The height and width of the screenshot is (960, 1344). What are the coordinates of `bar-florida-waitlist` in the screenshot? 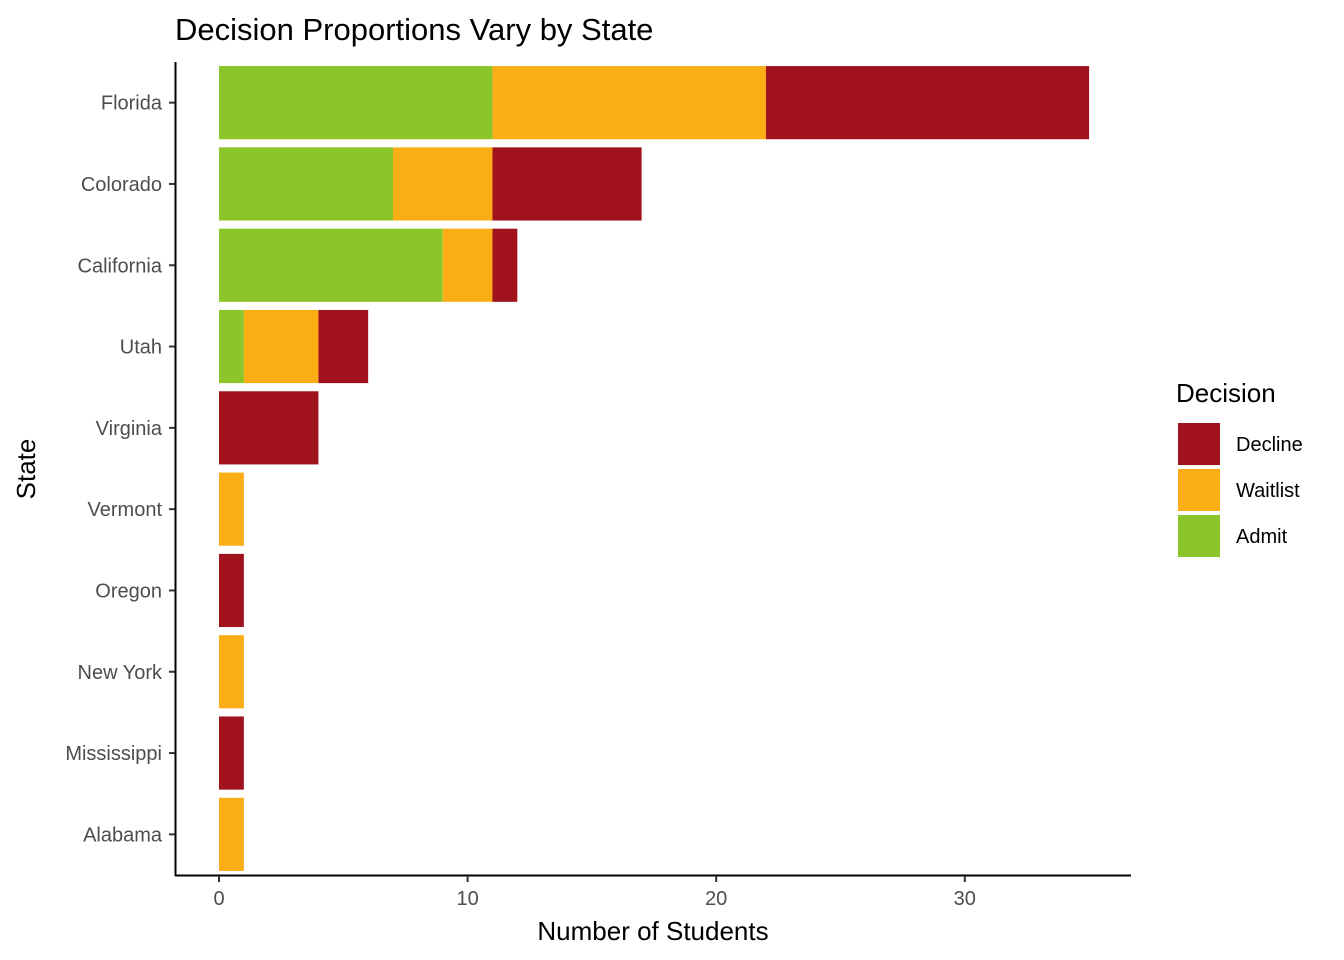 It's located at (629, 103).